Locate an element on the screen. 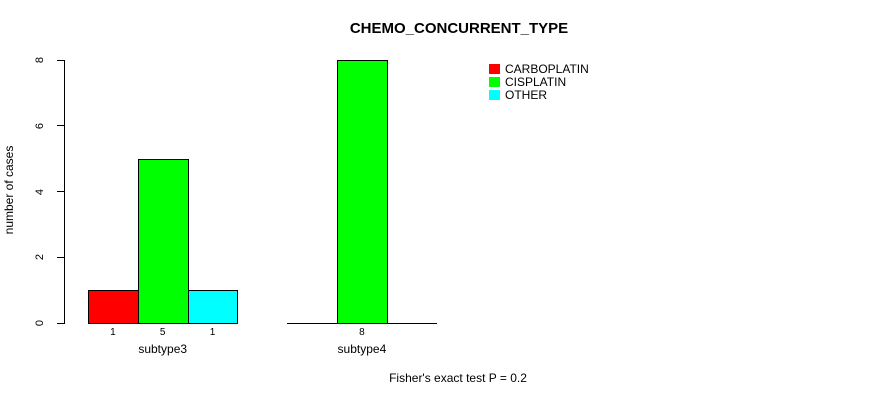  y-axis is located at coordinates (64, 192).